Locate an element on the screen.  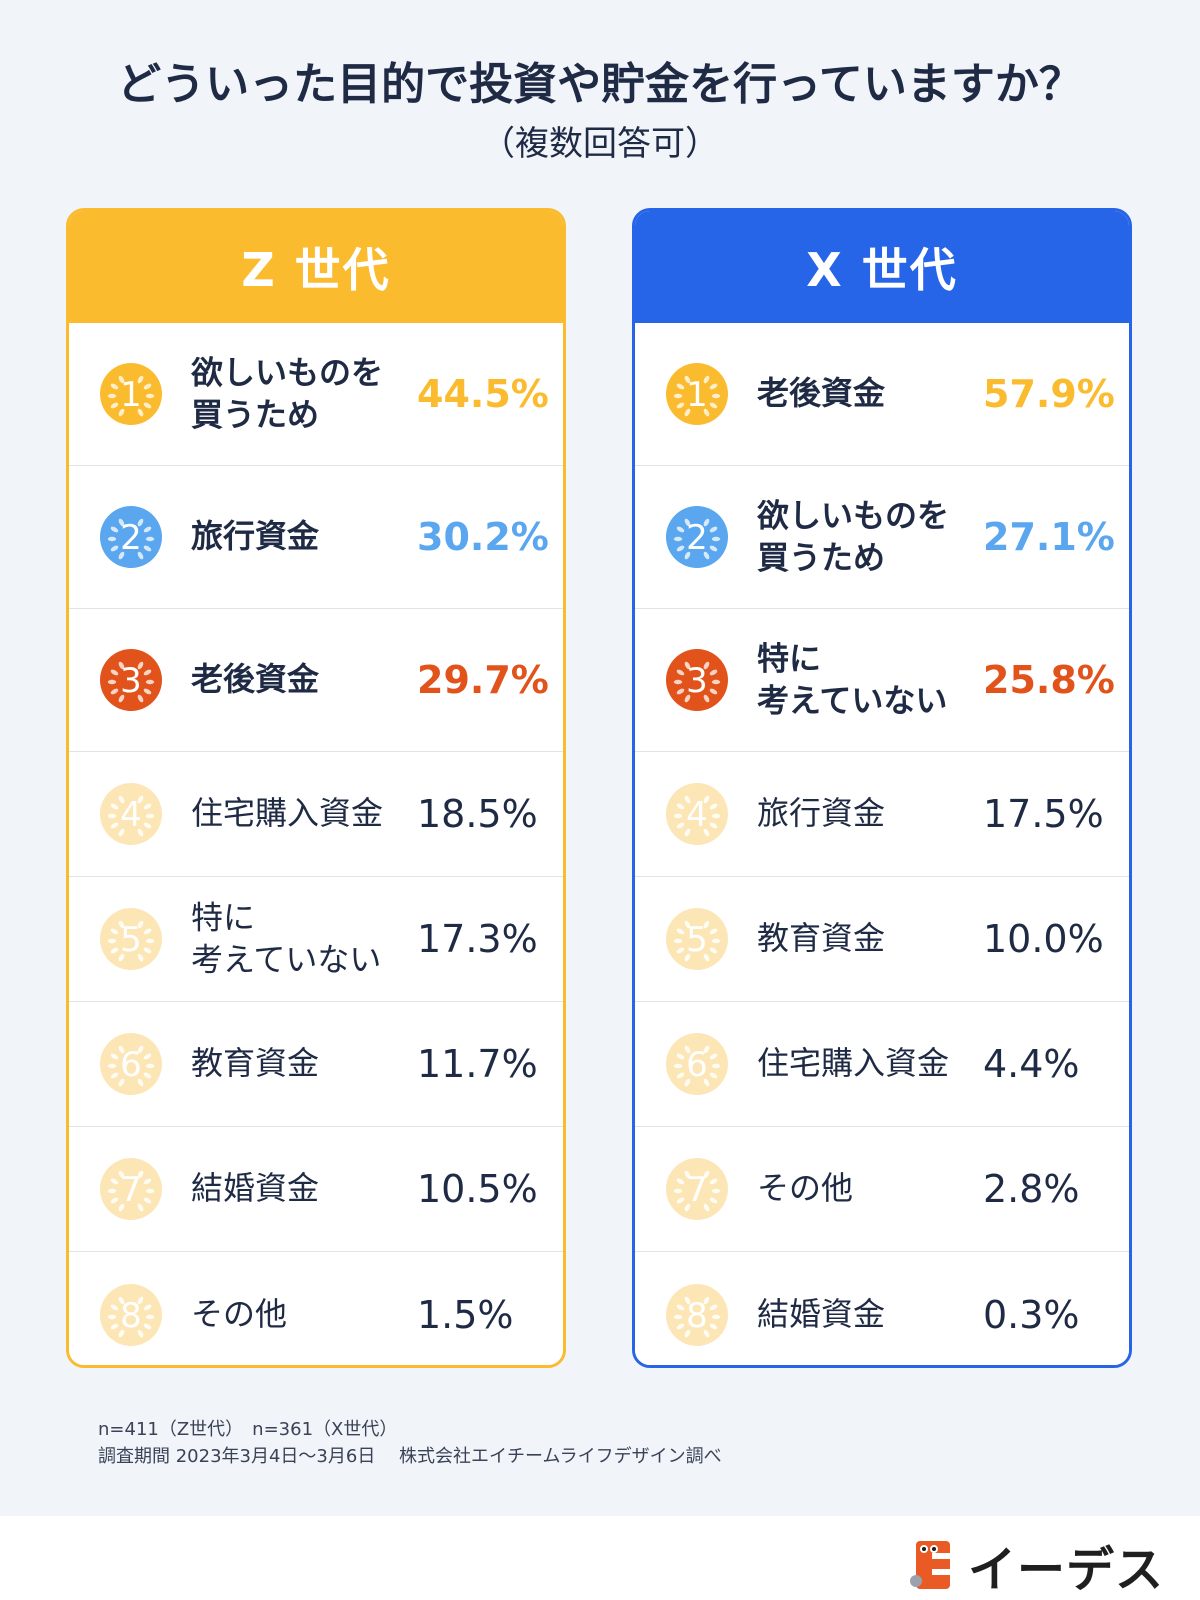
bottom-bar is located at coordinates (600, 1558).